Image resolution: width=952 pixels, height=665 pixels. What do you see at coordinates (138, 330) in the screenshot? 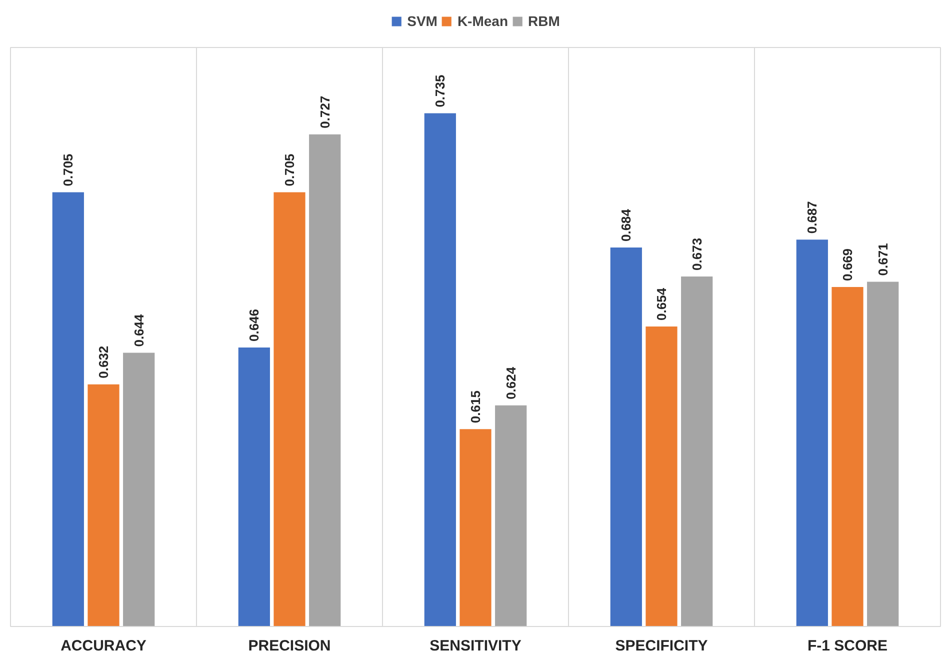
I see `data-label: 0.644` at bounding box center [138, 330].